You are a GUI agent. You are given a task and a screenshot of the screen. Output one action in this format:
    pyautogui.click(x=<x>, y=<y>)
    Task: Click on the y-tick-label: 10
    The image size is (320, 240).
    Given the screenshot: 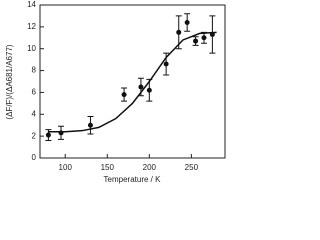 What is the action you would take?
    pyautogui.click(x=31, y=48)
    